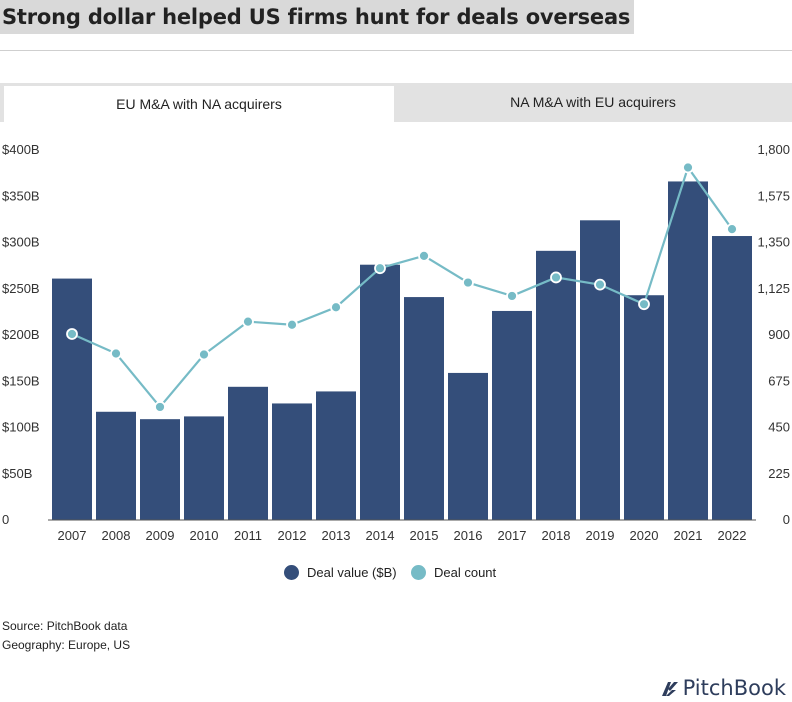 This screenshot has width=792, height=702. What do you see at coordinates (380, 535) in the screenshot?
I see `x-tick-label: 2014` at bounding box center [380, 535].